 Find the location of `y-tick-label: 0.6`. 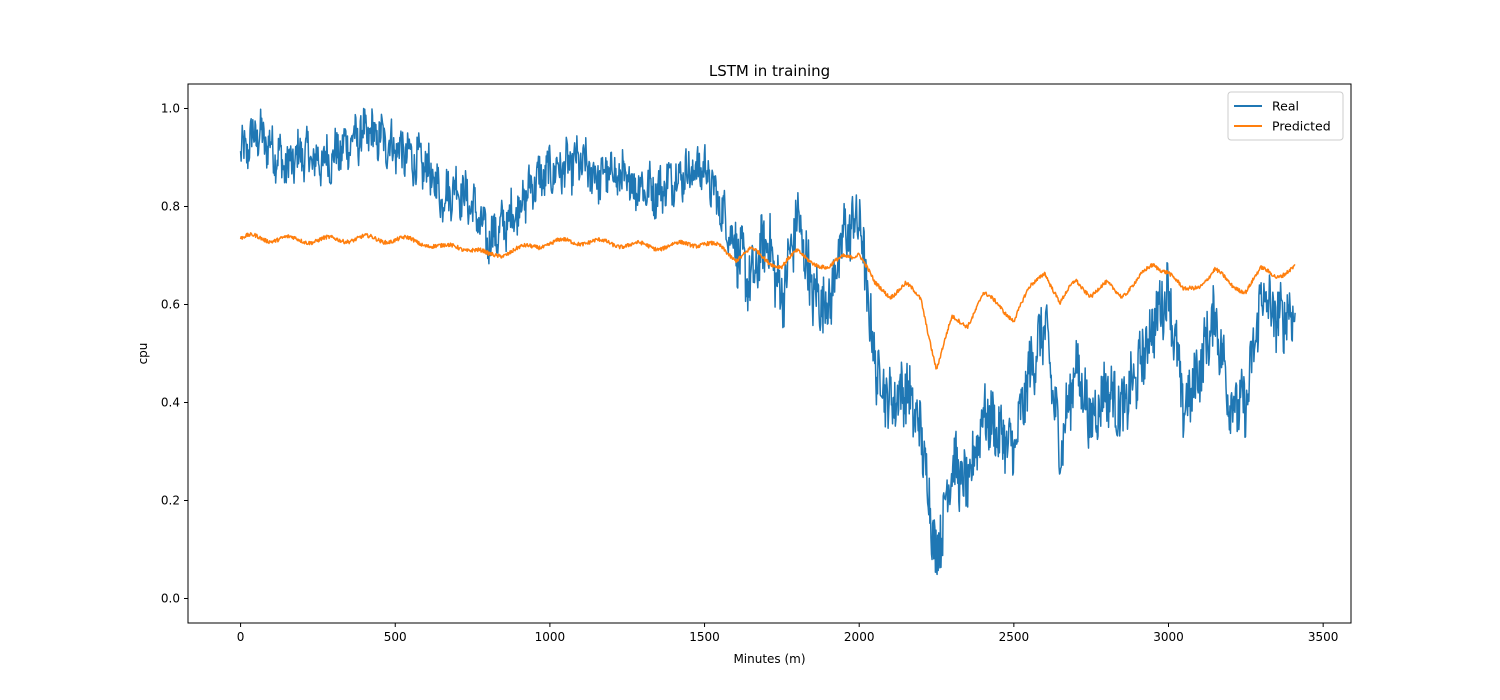

y-tick-label: 0.6 is located at coordinates (170, 305).